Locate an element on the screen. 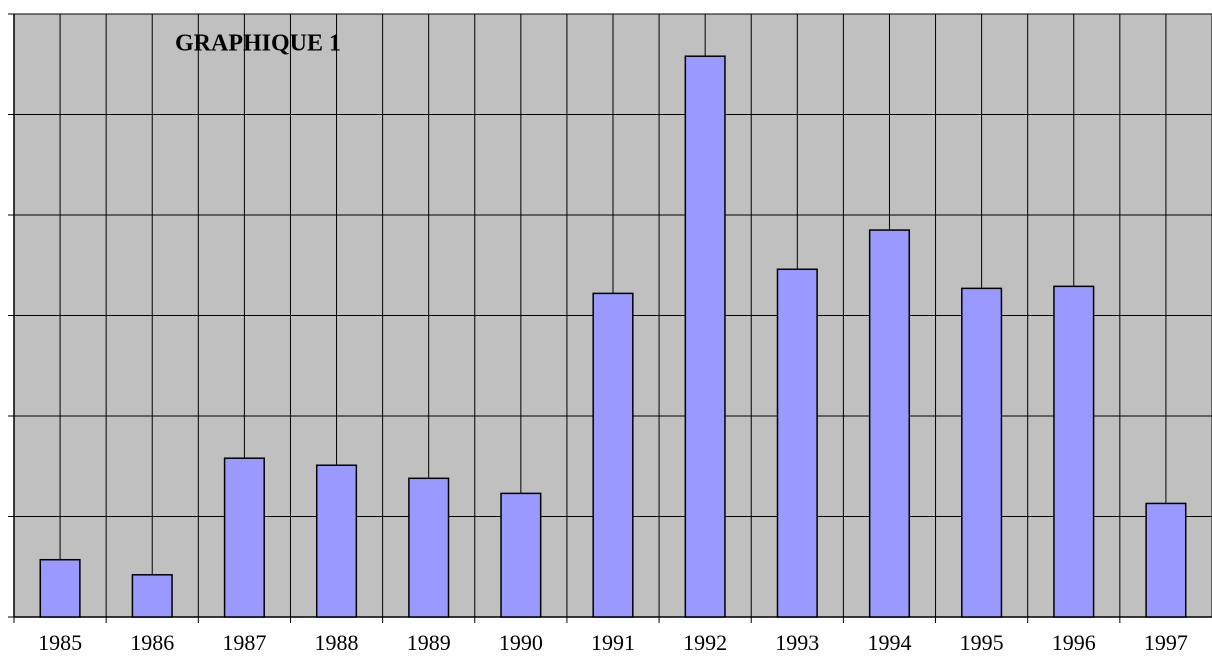  x-tick-label: 1989 is located at coordinates (429, 642).